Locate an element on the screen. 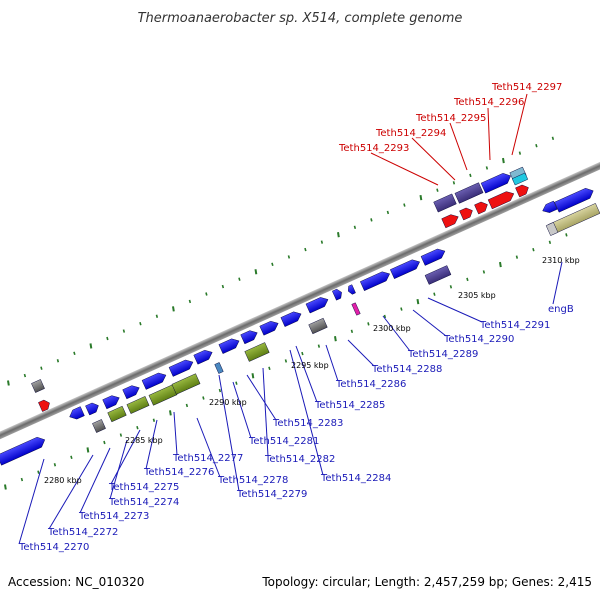 Image resolution: width=600 pixels, height=600 pixels. gene-red-1-shape is located at coordinates (450, 221).